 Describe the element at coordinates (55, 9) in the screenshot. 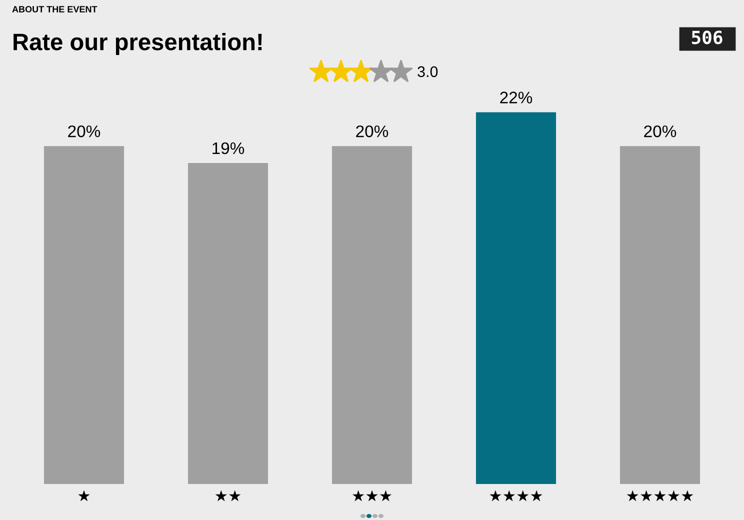

I see `text: ABOUT THE EVENT` at that location.